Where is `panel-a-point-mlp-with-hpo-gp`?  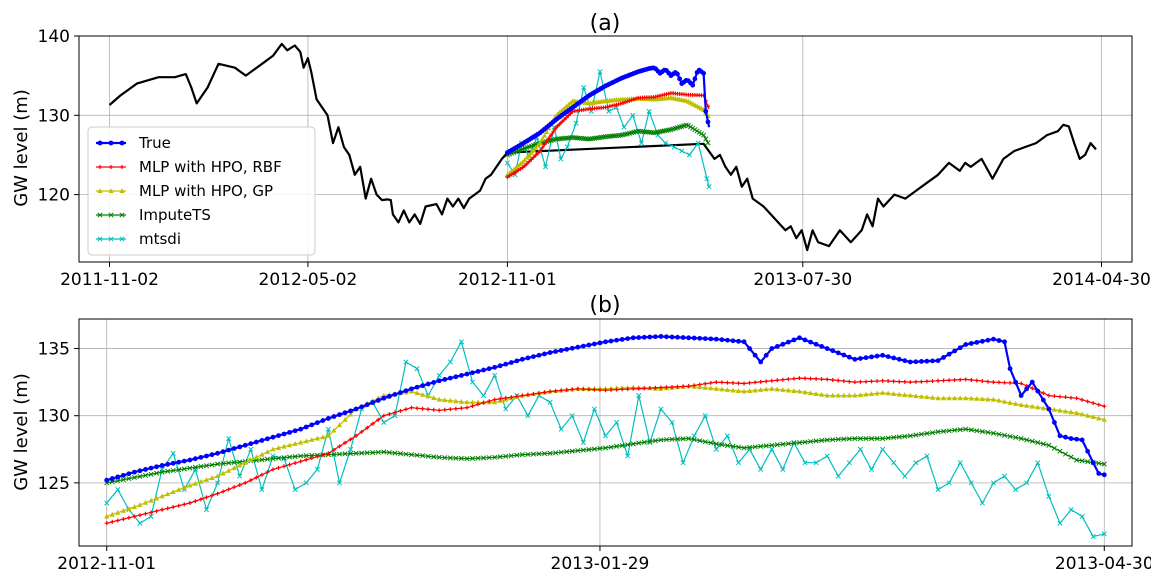
panel-a-point-mlp-with-hpo-gp is located at coordinates (540, 143).